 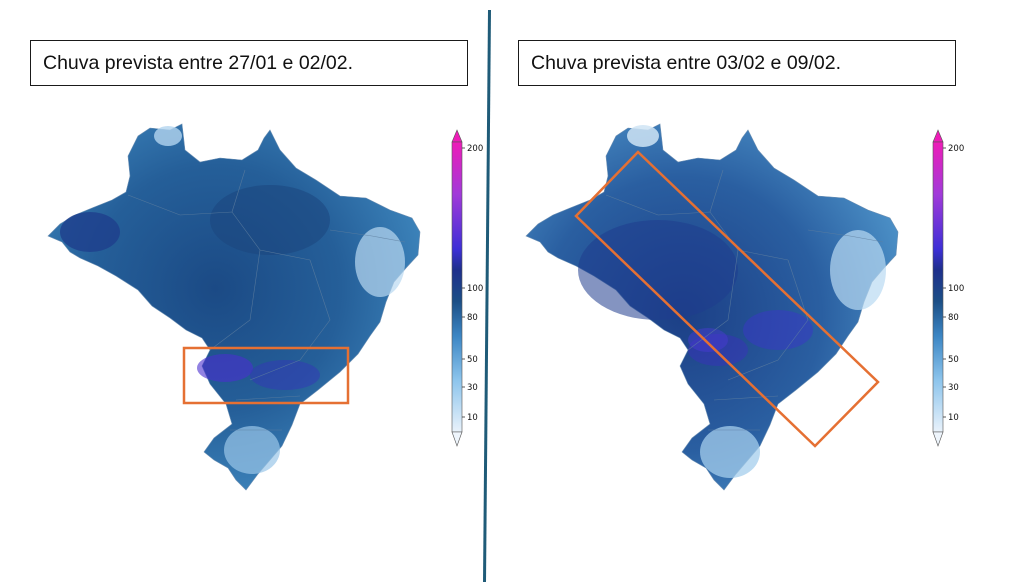 What do you see at coordinates (956, 149) in the screenshot?
I see `right-tick-200: 200` at bounding box center [956, 149].